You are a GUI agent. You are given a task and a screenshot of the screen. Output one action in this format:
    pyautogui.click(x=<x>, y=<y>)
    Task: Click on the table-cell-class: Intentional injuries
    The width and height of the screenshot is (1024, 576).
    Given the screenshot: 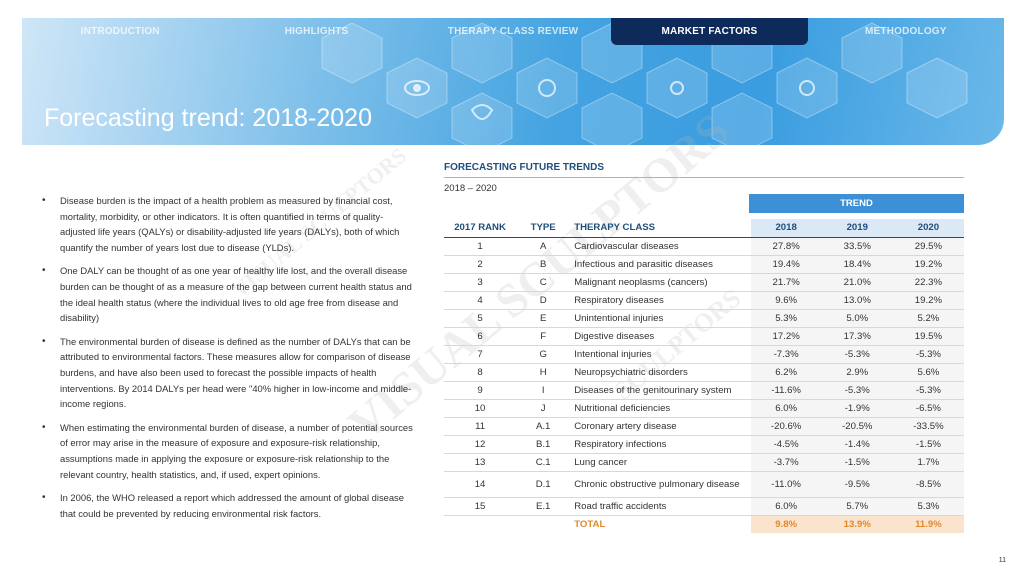 What is the action you would take?
    pyautogui.click(x=660, y=354)
    